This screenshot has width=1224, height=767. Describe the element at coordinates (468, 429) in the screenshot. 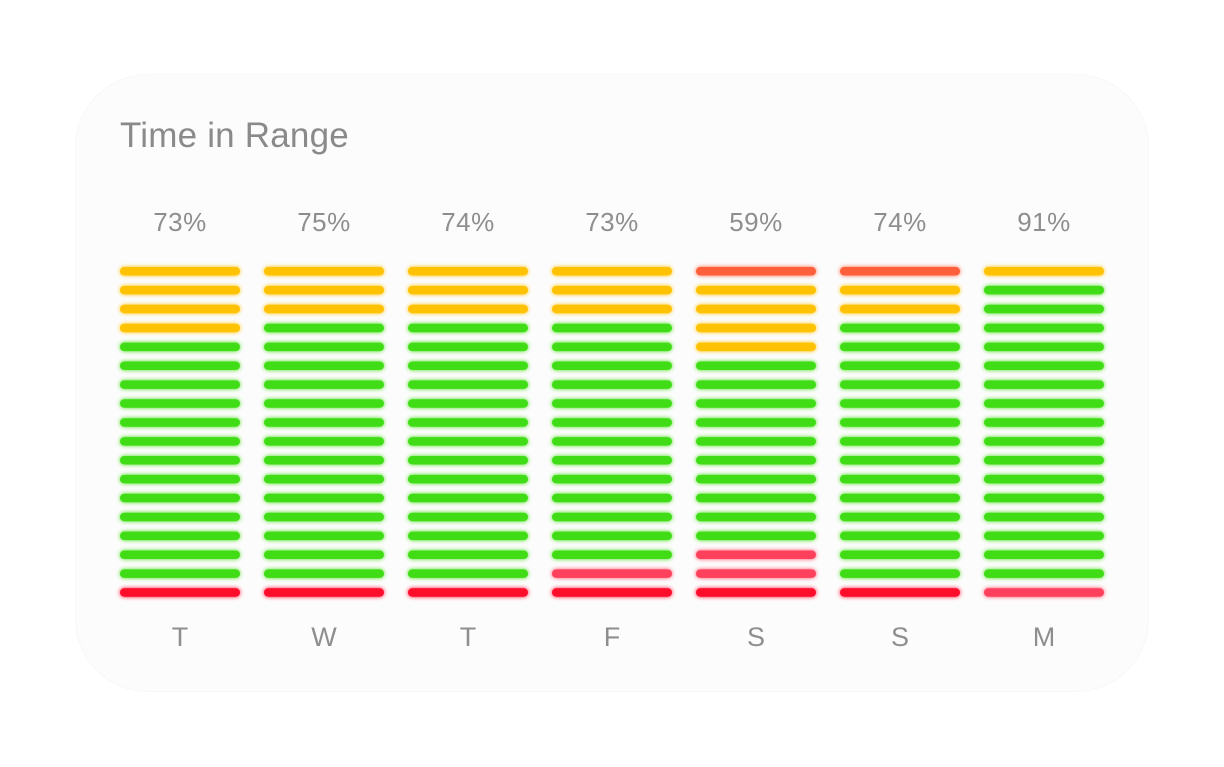

I see `day-column: 74% T` at that location.